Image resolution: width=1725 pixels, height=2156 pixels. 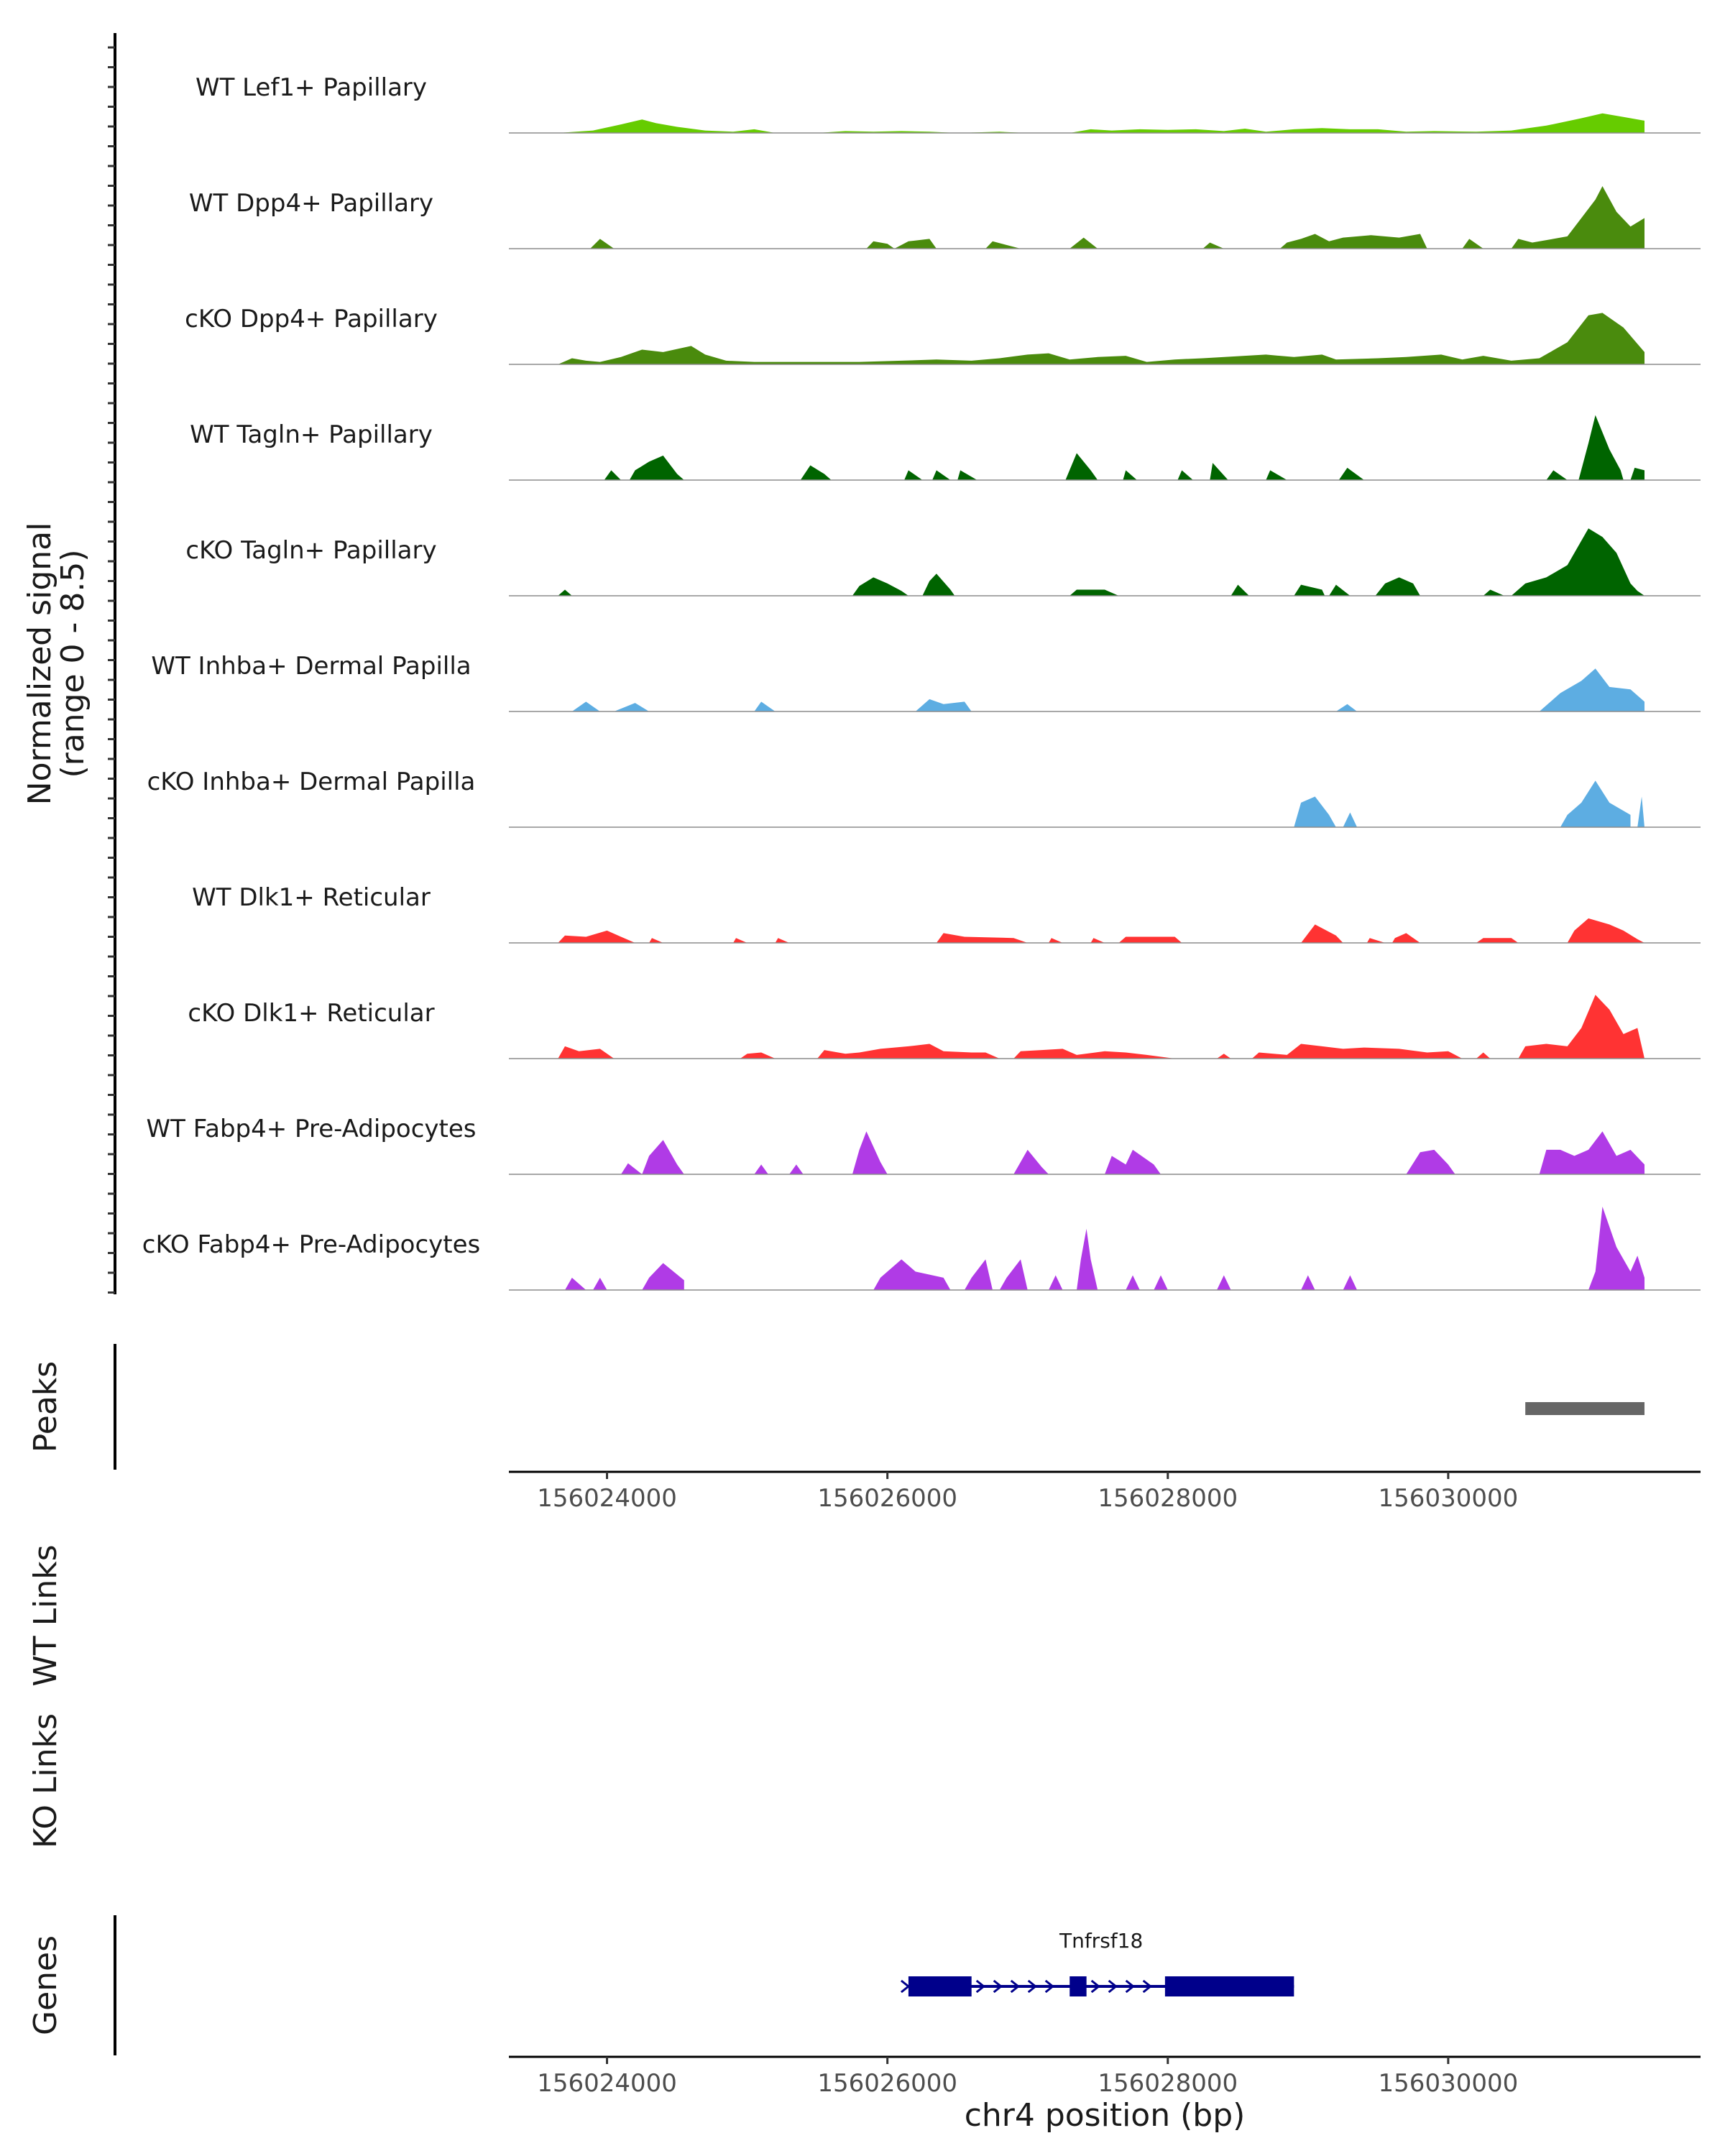 What do you see at coordinates (40, 664) in the screenshot?
I see `y-axis-title-line1: Normalized signal` at bounding box center [40, 664].